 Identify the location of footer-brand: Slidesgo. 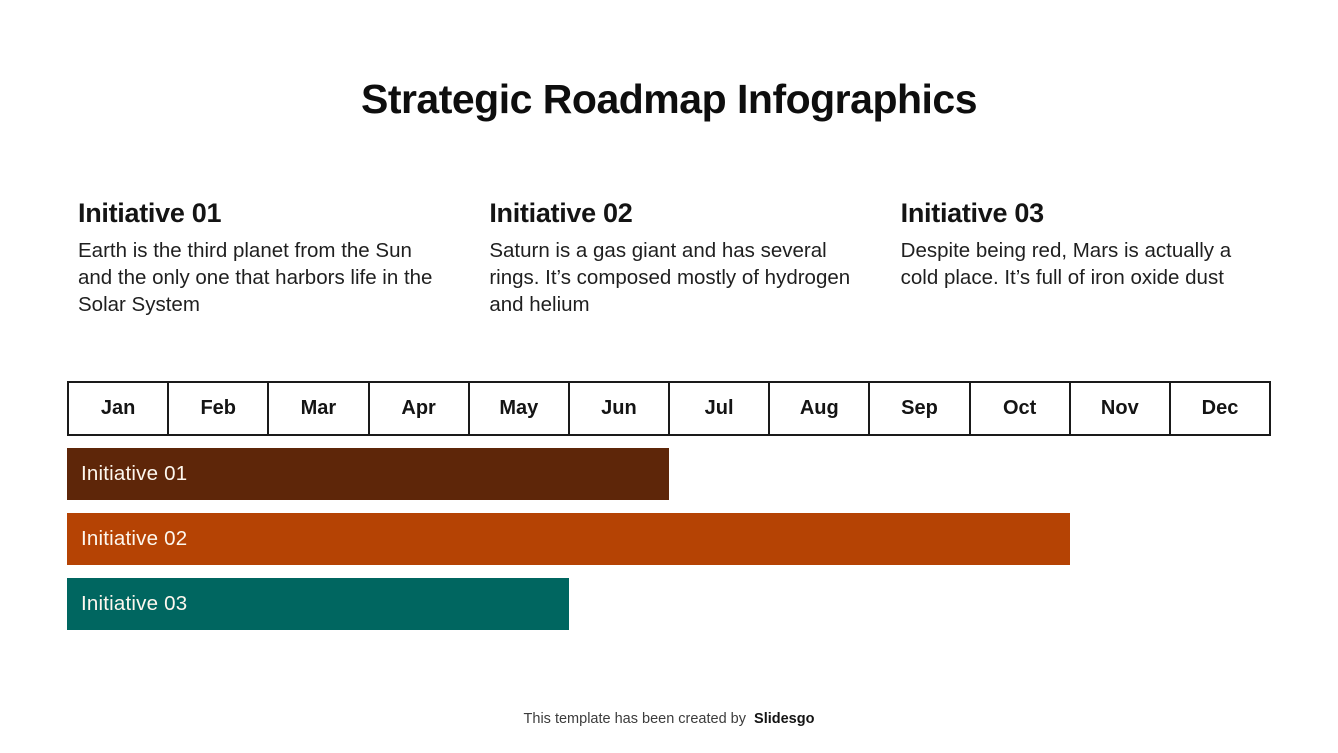
(784, 719).